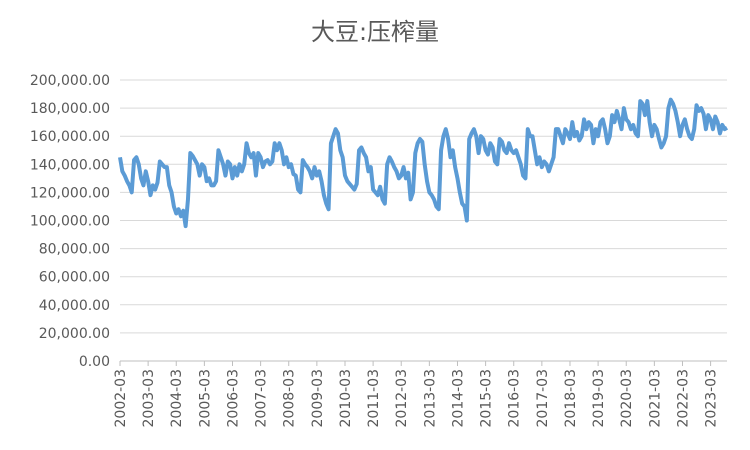 Image resolution: width=750 pixels, height=450 pixels. I want to click on y-tick-label: 200,000.00, so click(70, 81).